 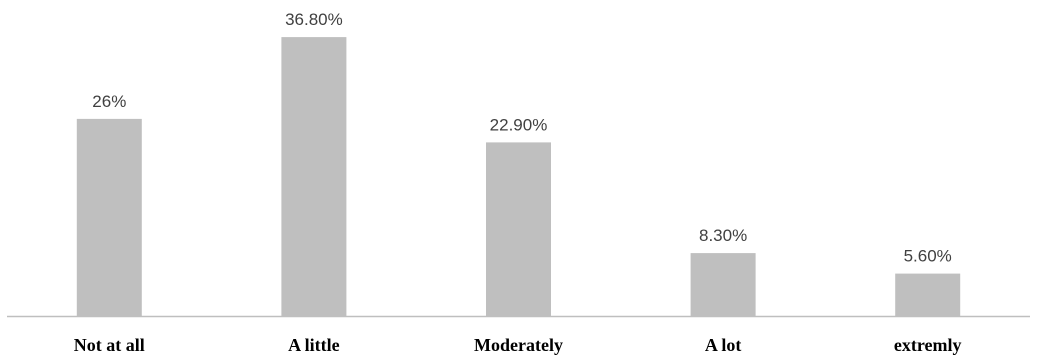 What do you see at coordinates (723, 235) in the screenshot?
I see `data-label-3: 8.30%` at bounding box center [723, 235].